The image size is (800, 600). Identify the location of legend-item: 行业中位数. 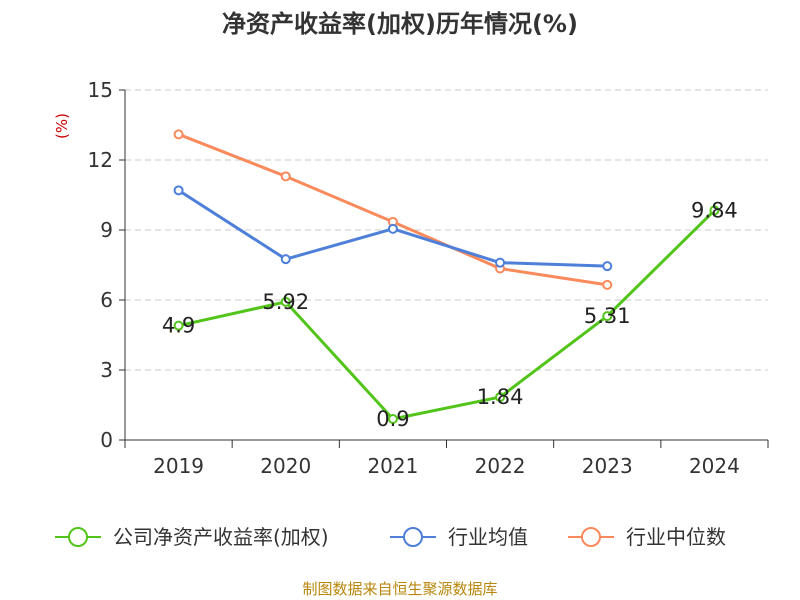
(647, 537).